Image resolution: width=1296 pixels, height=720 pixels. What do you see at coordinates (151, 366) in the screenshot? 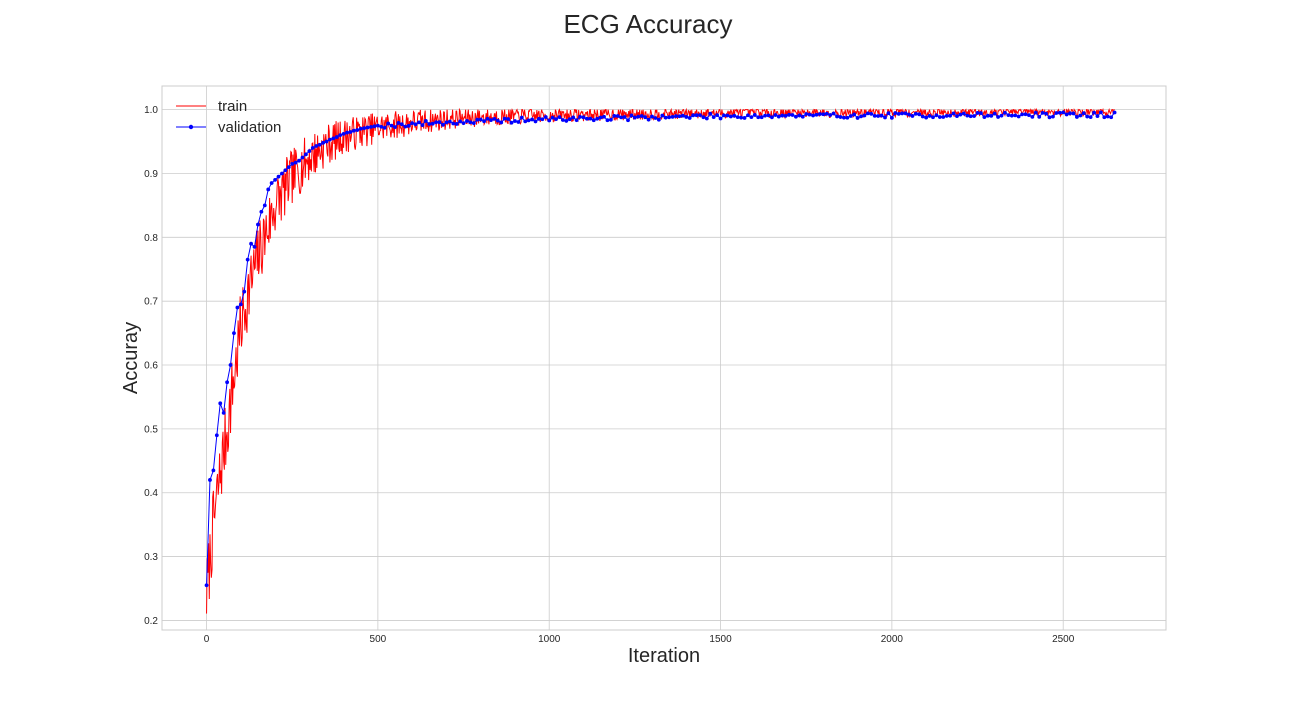
I see `y-tick-label: 0.6` at bounding box center [151, 366].